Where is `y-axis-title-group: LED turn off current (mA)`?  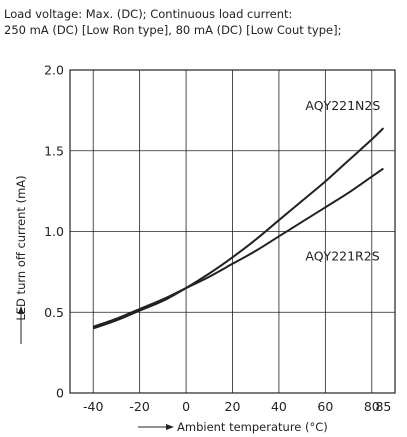
y-axis-title-group: LED turn off current (mA) is located at coordinates (21, 247).